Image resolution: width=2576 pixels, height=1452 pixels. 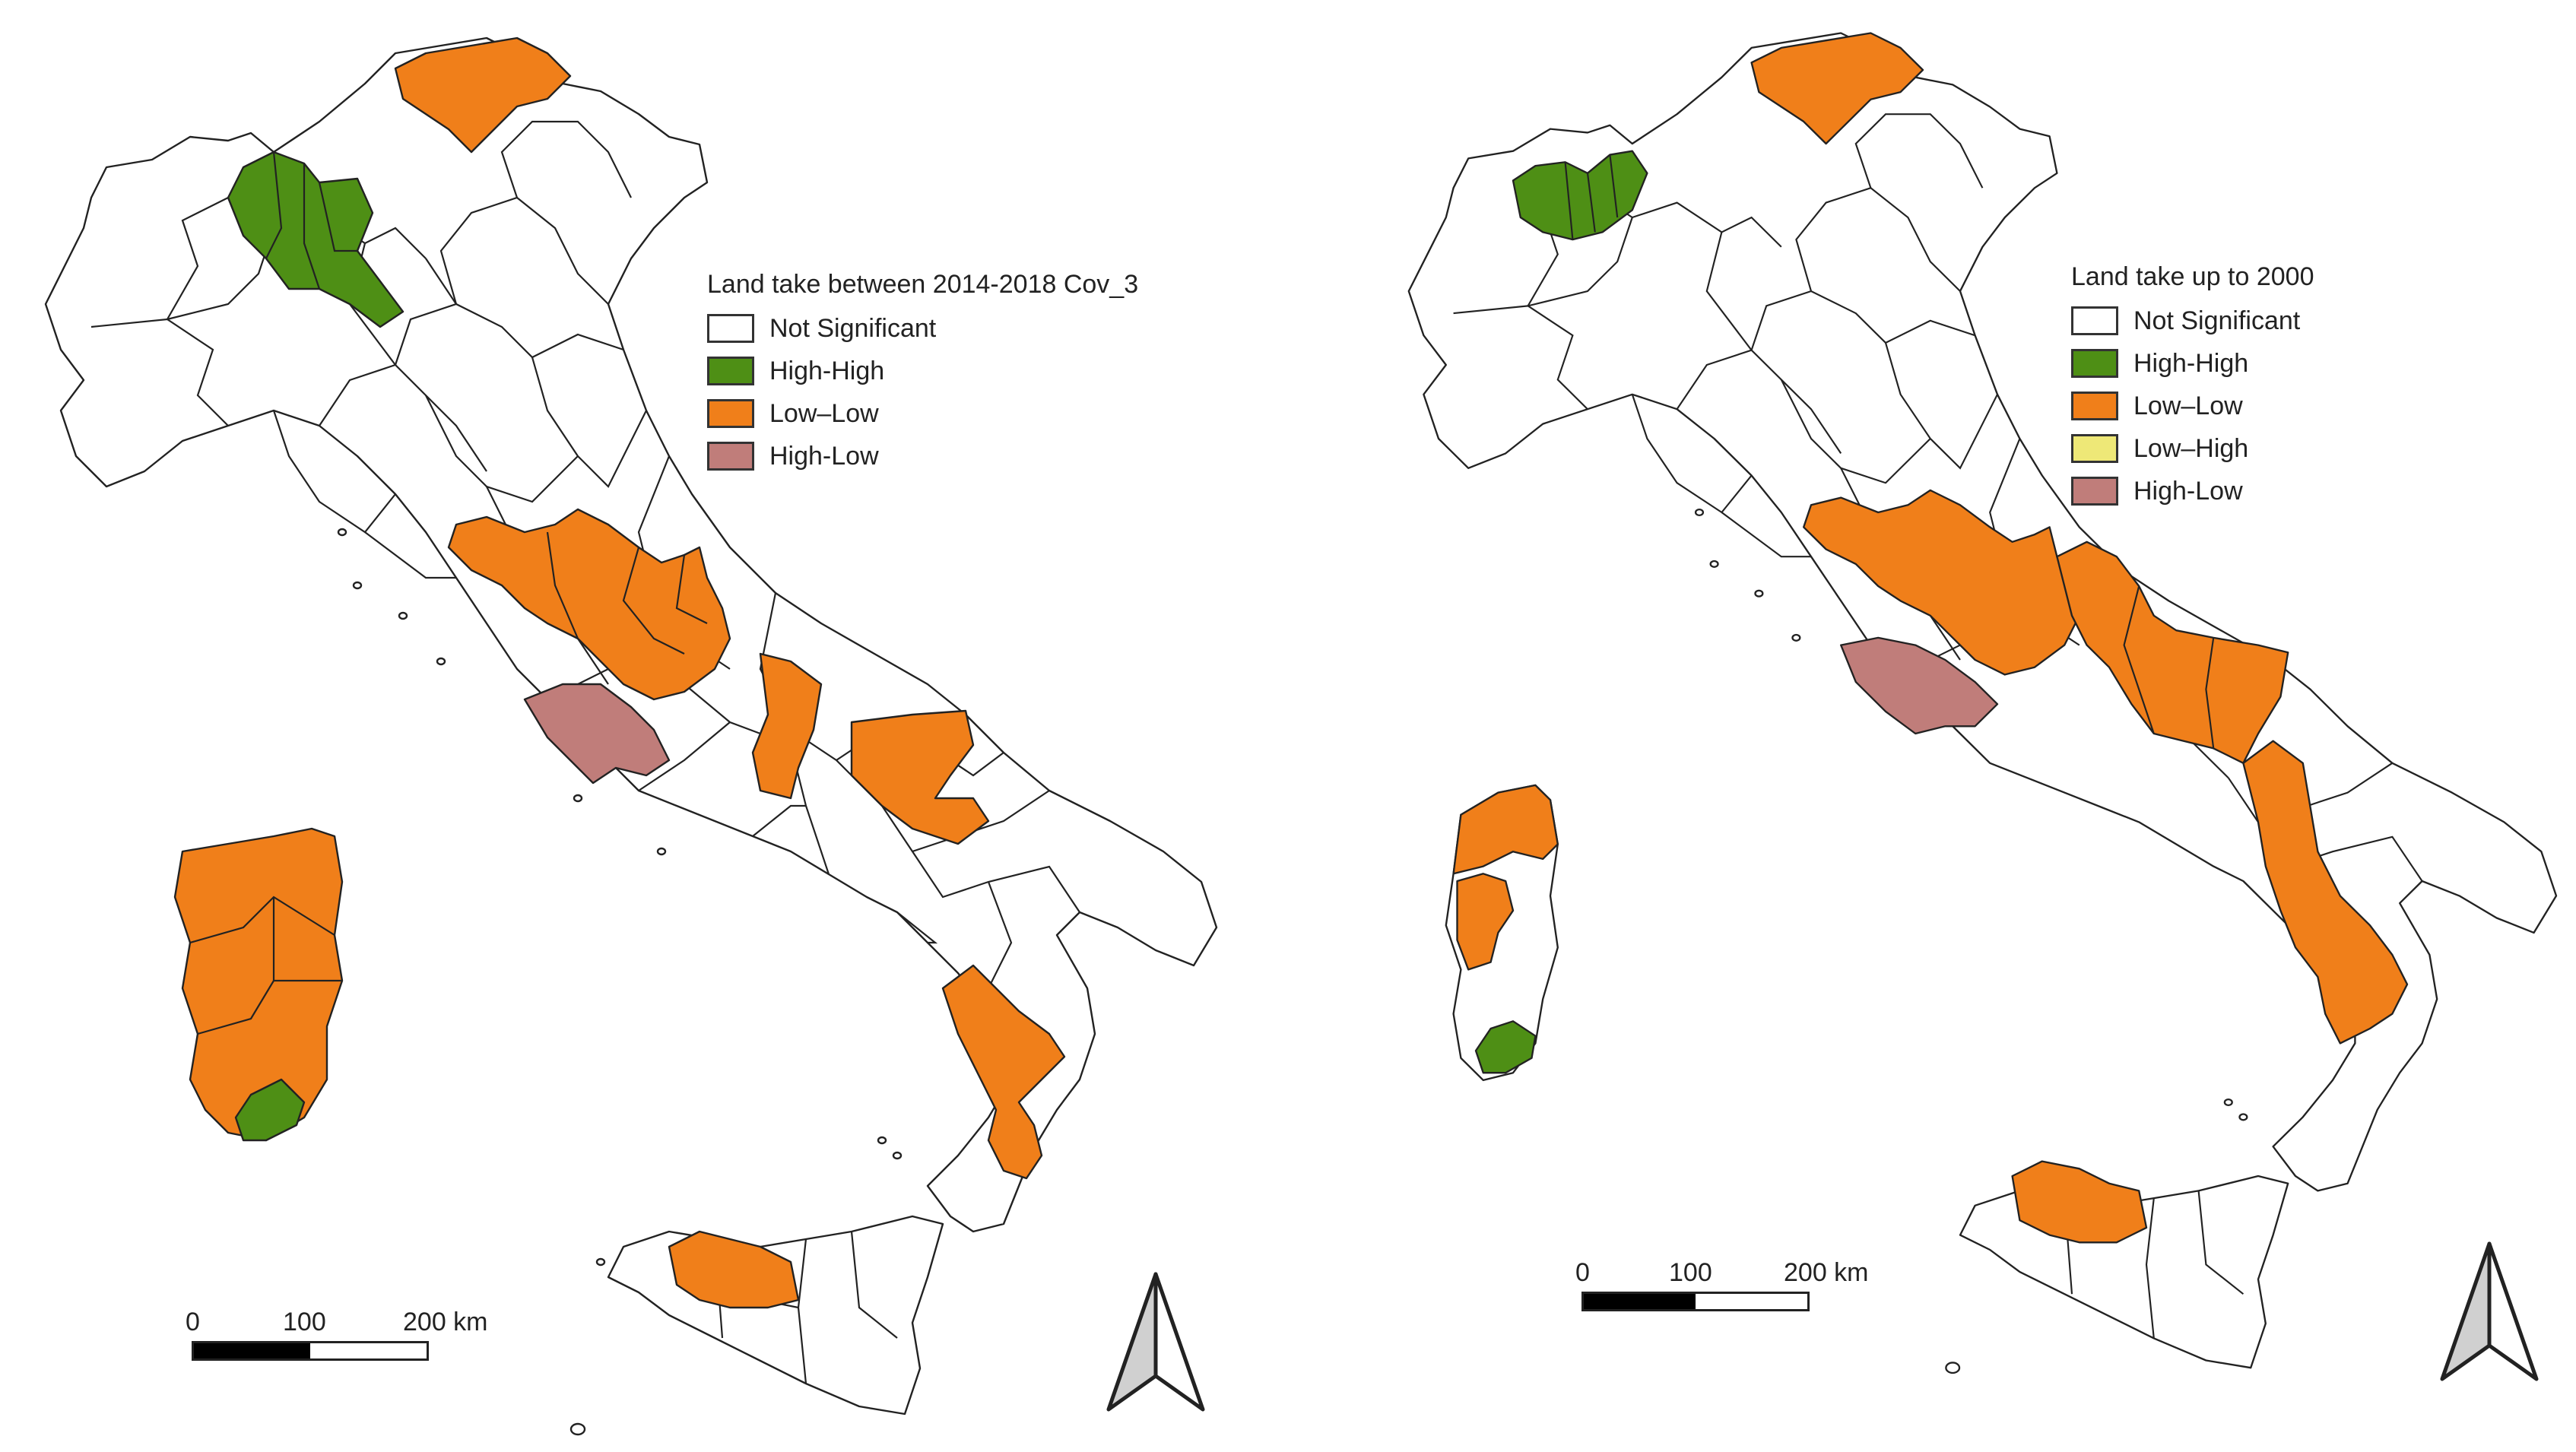 I want to click on high-high-region-north, so click(x=315, y=240).